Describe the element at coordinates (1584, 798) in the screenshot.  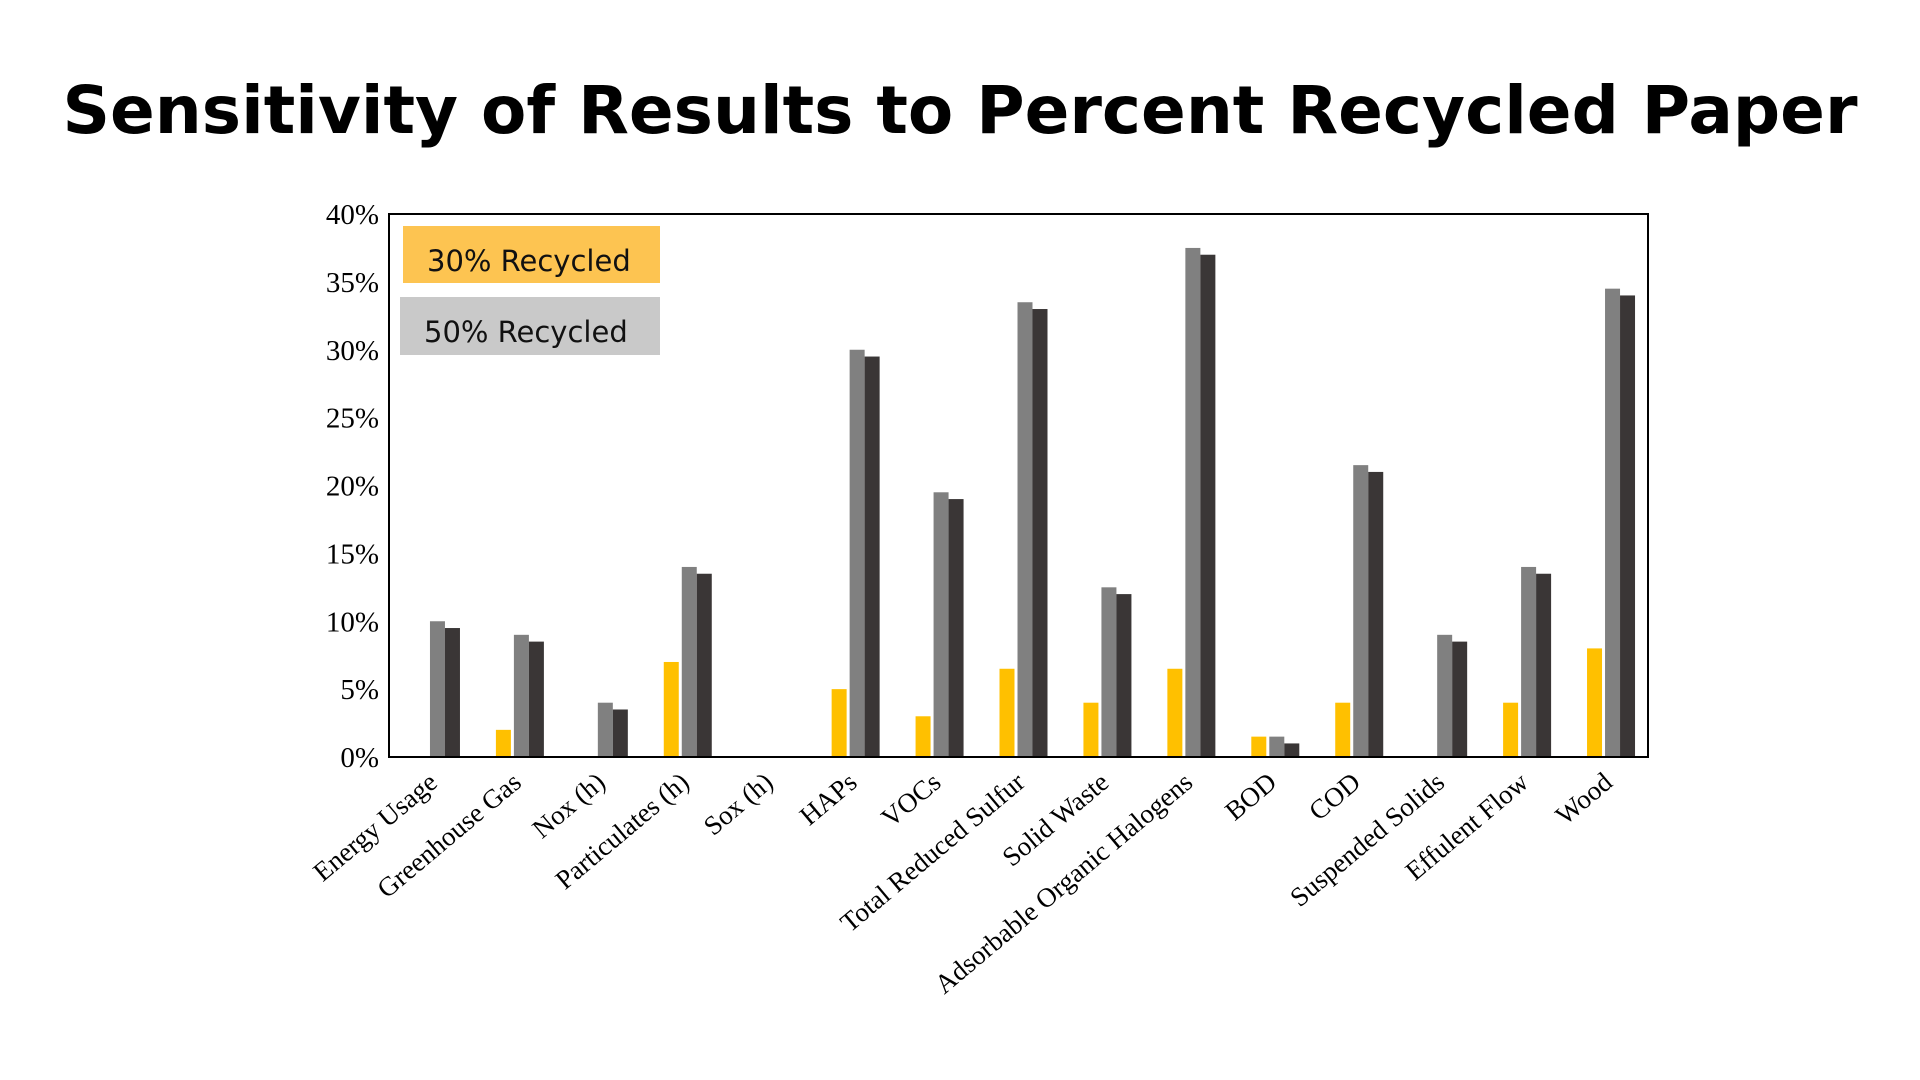
I see `x-tick-label: Wood` at that location.